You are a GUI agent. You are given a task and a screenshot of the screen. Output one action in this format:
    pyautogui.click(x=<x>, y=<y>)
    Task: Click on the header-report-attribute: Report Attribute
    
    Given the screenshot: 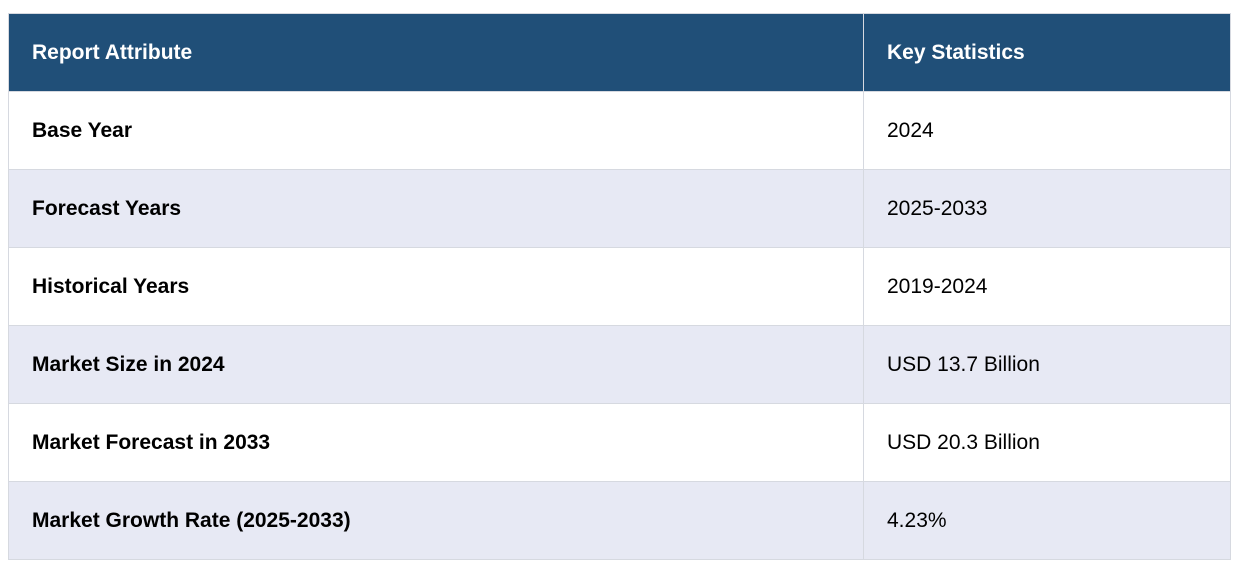 What is the action you would take?
    pyautogui.click(x=436, y=52)
    